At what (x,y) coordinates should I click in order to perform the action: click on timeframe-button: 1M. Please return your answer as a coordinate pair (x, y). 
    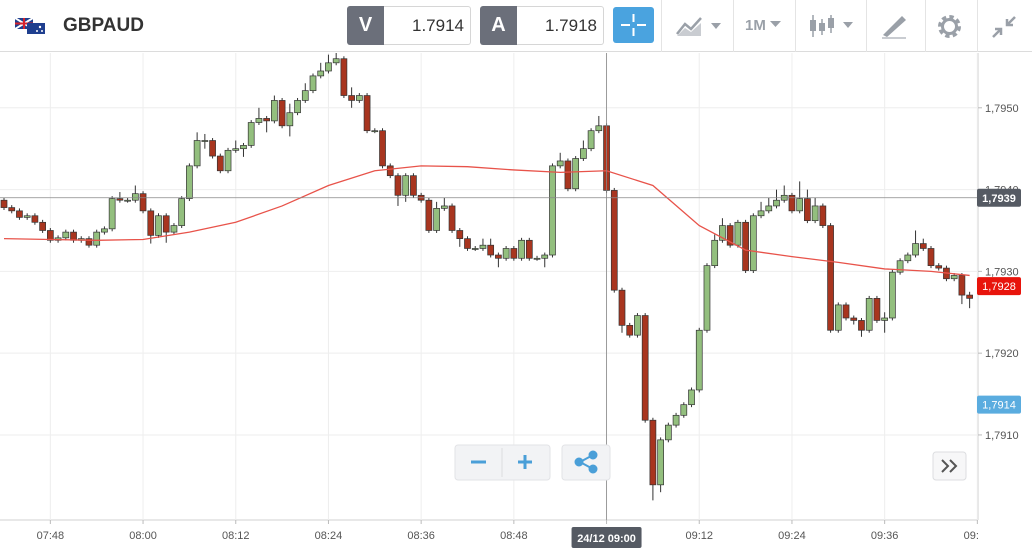
    Looking at the image, I should click on (755, 25).